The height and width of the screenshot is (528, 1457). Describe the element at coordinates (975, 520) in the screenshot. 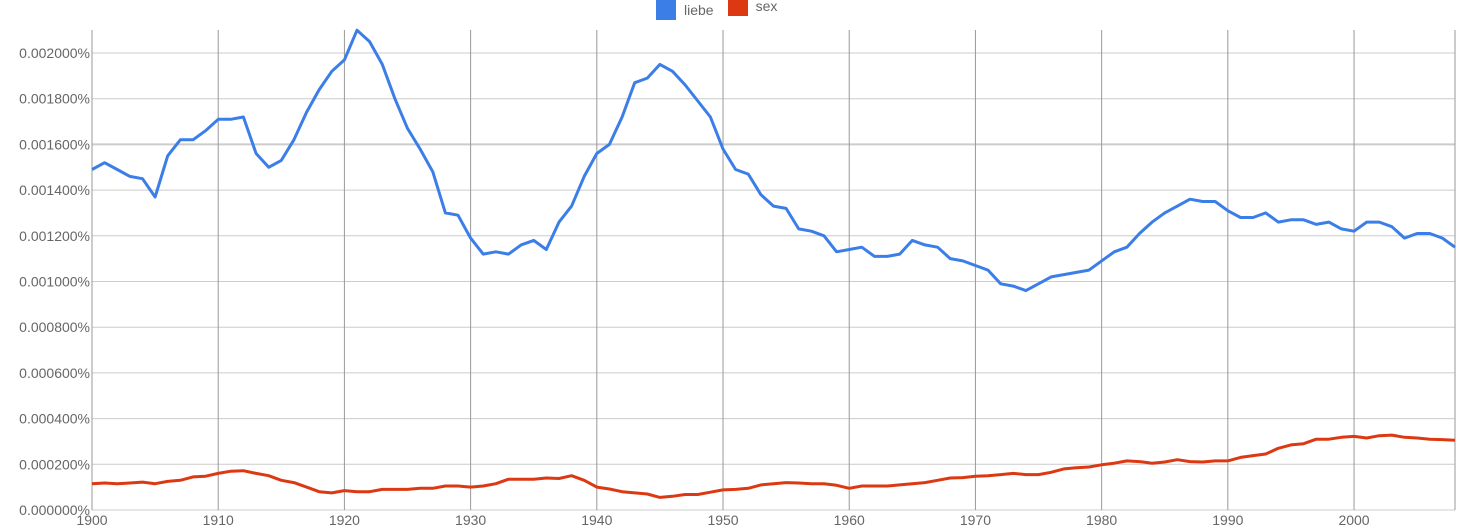

I see `x-tick-label: 1970` at that location.